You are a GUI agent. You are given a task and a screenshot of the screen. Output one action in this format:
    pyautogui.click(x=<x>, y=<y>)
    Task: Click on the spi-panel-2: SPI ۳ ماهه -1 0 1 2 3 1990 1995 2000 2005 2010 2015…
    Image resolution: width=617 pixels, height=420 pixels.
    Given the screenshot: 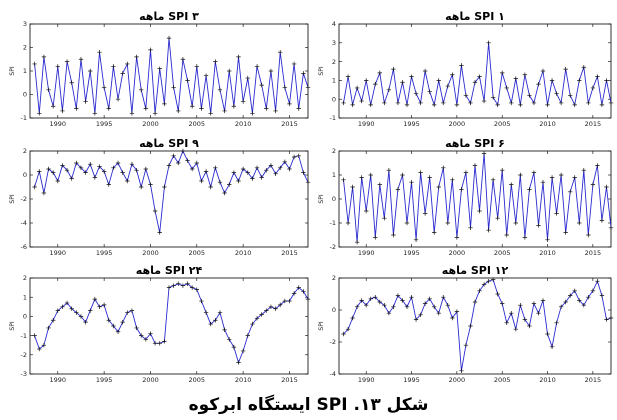 What is the action you would take?
    pyautogui.click(x=160, y=69)
    